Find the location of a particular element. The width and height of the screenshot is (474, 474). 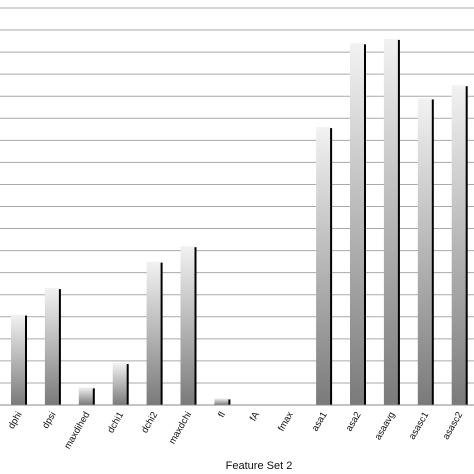

bar-asasc1 is located at coordinates (424, 251).